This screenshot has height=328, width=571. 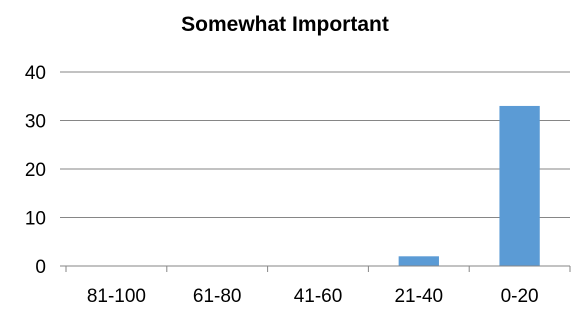 I want to click on x-category-label: 61-80, so click(x=217, y=296).